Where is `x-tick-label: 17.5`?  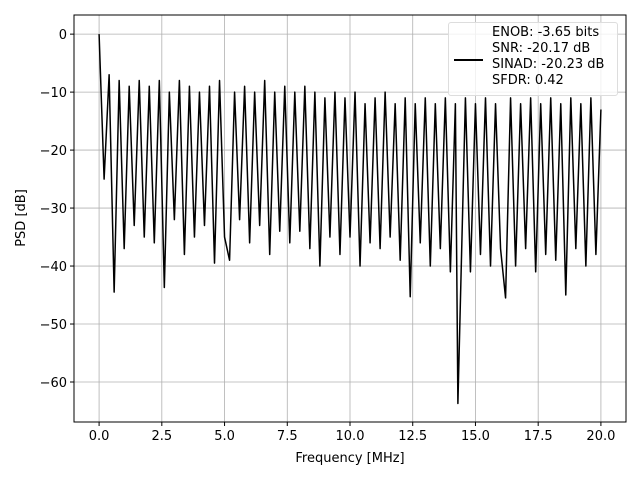 x-tick-label: 17.5 is located at coordinates (538, 436).